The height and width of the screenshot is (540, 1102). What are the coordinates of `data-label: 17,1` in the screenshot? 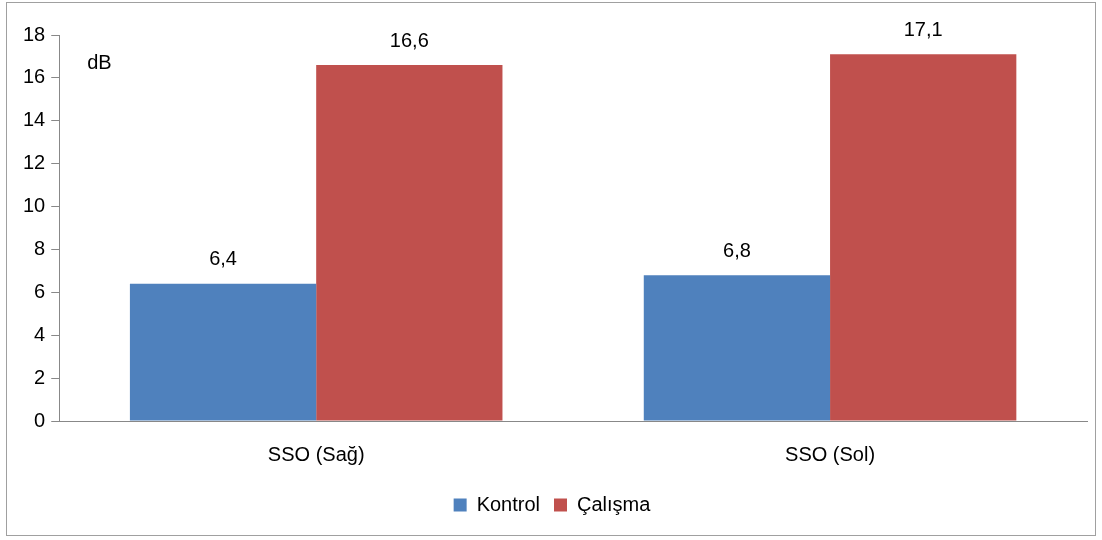 It's located at (923, 28).